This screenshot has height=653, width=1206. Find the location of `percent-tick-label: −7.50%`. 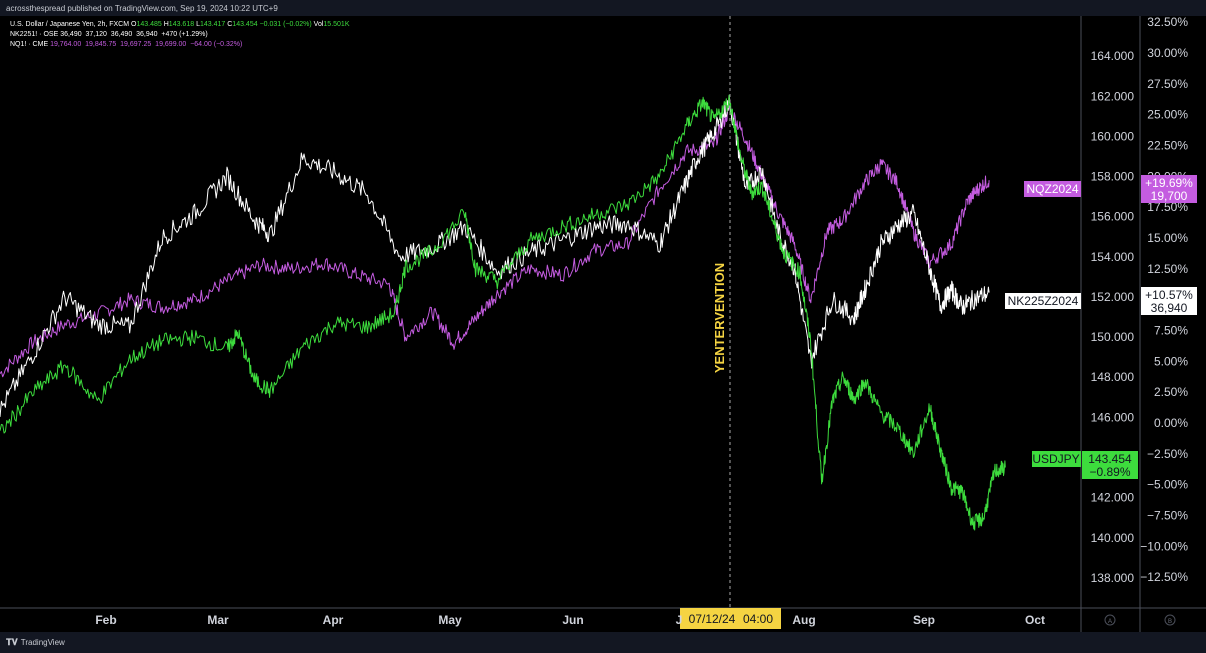

percent-tick-label: −7.50% is located at coordinates (1167, 516).